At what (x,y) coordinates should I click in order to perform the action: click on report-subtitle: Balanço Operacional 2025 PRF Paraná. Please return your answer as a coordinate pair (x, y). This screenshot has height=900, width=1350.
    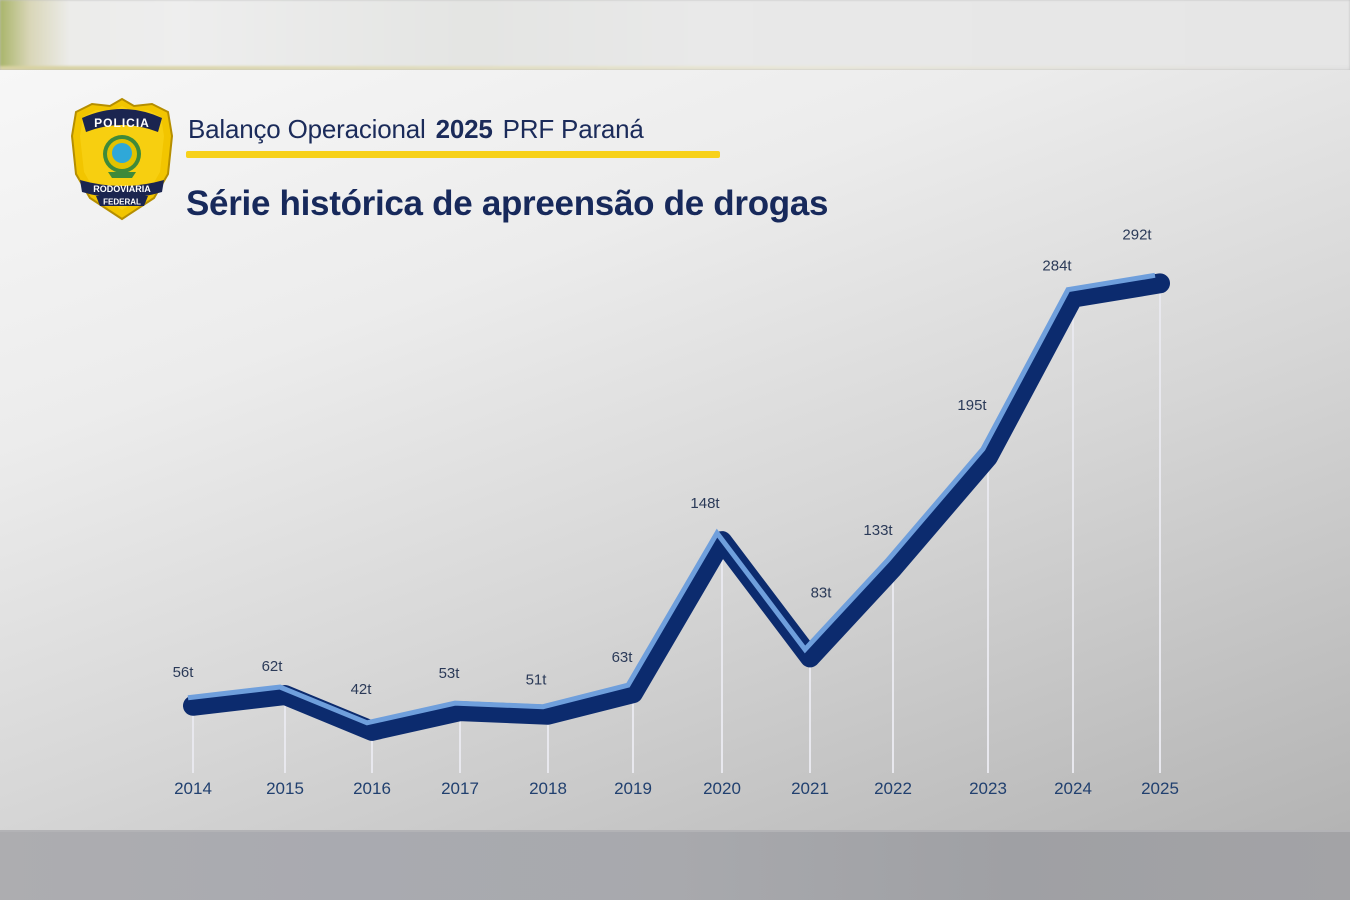
    Looking at the image, I should click on (416, 129).